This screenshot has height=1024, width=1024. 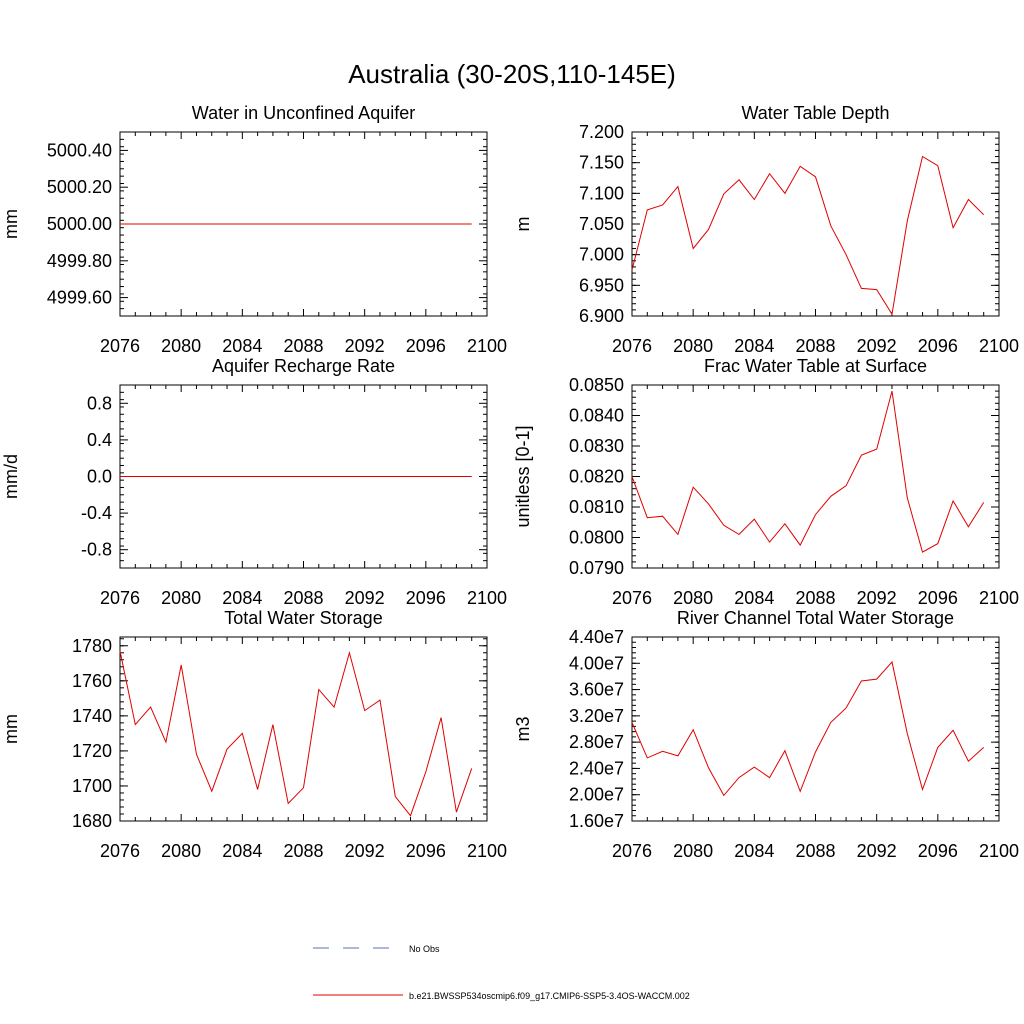 What do you see at coordinates (424, 949) in the screenshot?
I see `legend-label-no-obs: No Obs` at bounding box center [424, 949].